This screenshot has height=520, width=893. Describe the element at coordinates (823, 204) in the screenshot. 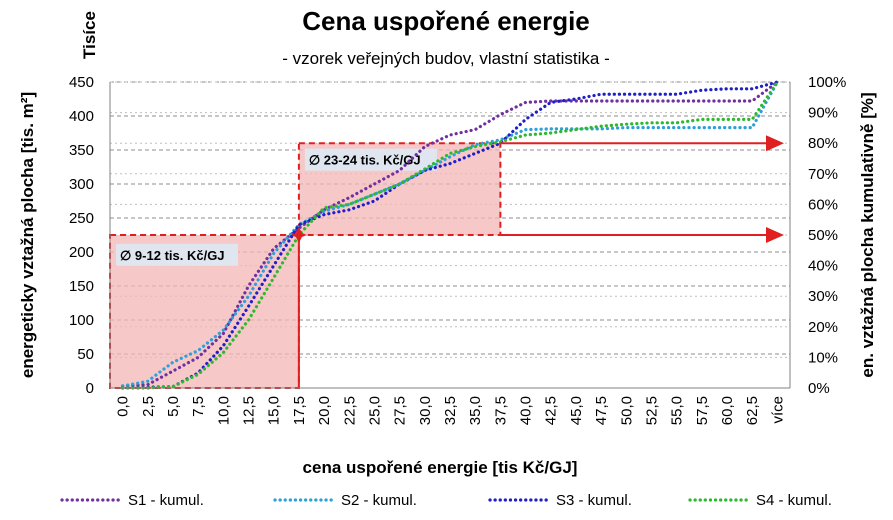

I see `y2-tick-label: 60%` at that location.